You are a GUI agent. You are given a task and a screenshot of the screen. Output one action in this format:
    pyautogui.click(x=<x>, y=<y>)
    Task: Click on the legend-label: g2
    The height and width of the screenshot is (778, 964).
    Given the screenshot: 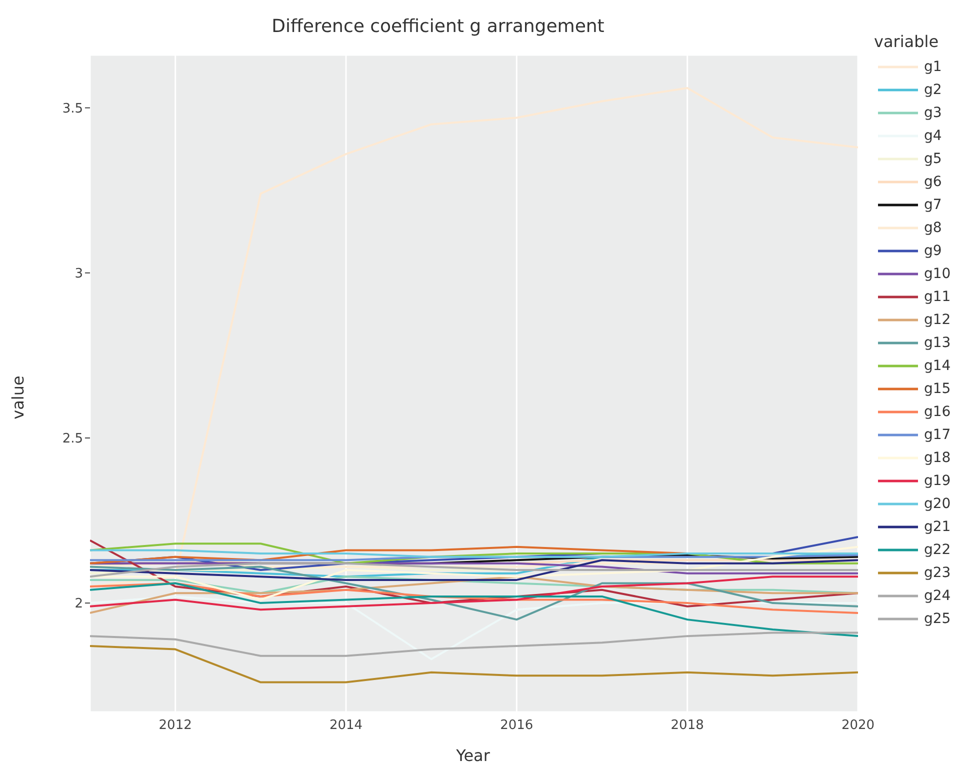 What is the action you would take?
    pyautogui.click(x=933, y=90)
    